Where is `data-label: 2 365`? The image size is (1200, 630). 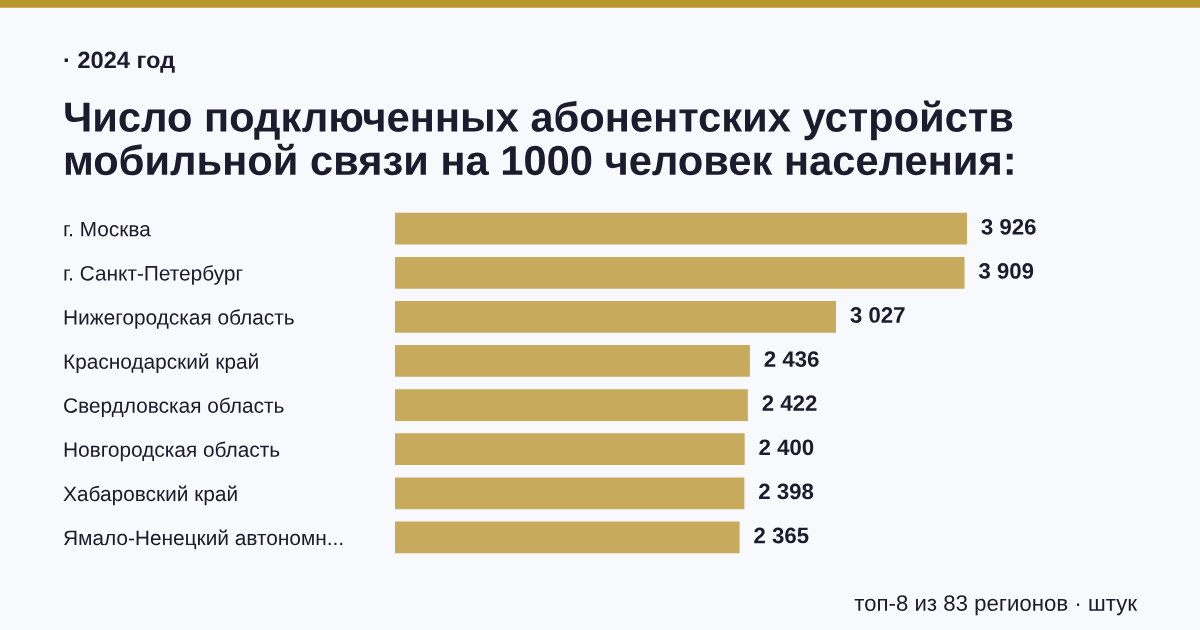
data-label: 2 365 is located at coordinates (781, 535).